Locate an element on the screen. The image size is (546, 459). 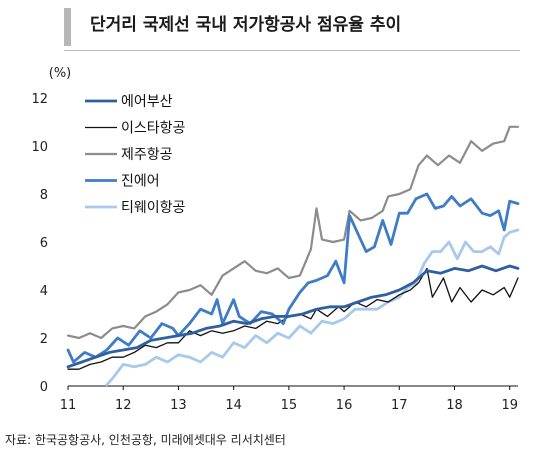
x-tick-label: 12 is located at coordinates (123, 405).